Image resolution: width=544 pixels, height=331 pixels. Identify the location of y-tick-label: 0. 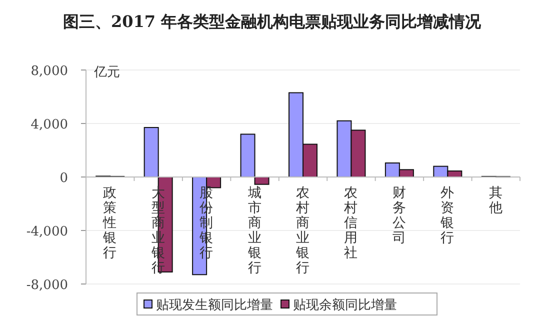
(64, 178).